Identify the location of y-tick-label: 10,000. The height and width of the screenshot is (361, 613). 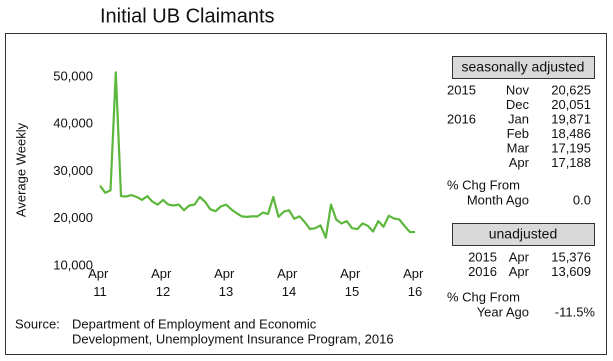
(73, 264).